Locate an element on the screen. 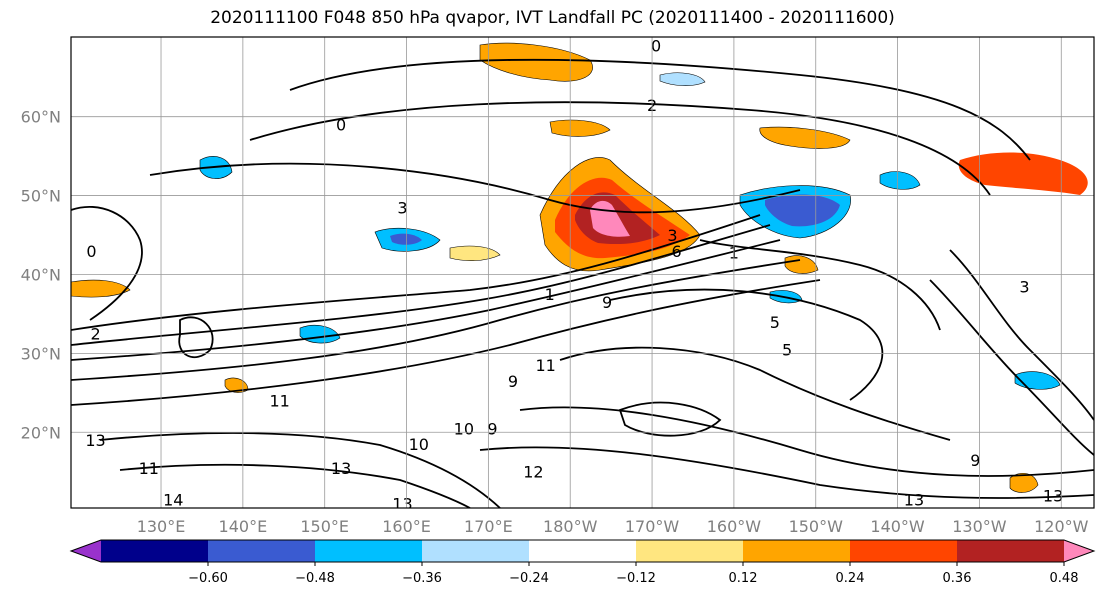 This screenshot has height=601, width=1105. x-tick-label: 120°W is located at coordinates (1061, 526).